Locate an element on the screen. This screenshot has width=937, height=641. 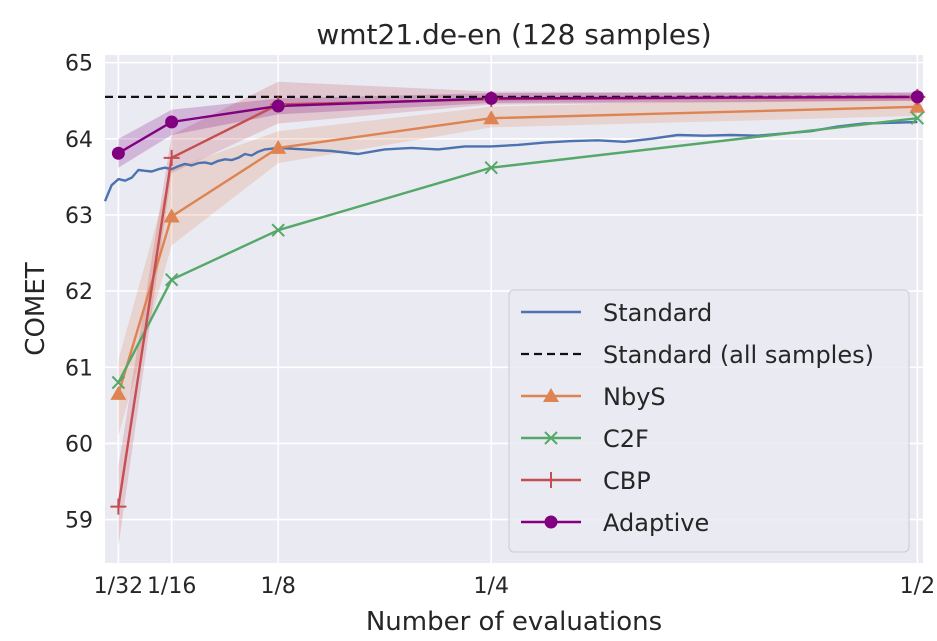
x-tick-label: 1/16 is located at coordinates (171, 586).